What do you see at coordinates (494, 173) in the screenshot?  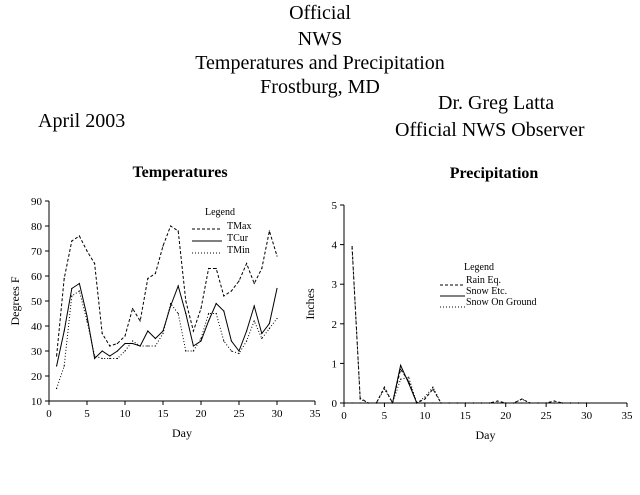 I see `chart-title: Precipitation` at bounding box center [494, 173].